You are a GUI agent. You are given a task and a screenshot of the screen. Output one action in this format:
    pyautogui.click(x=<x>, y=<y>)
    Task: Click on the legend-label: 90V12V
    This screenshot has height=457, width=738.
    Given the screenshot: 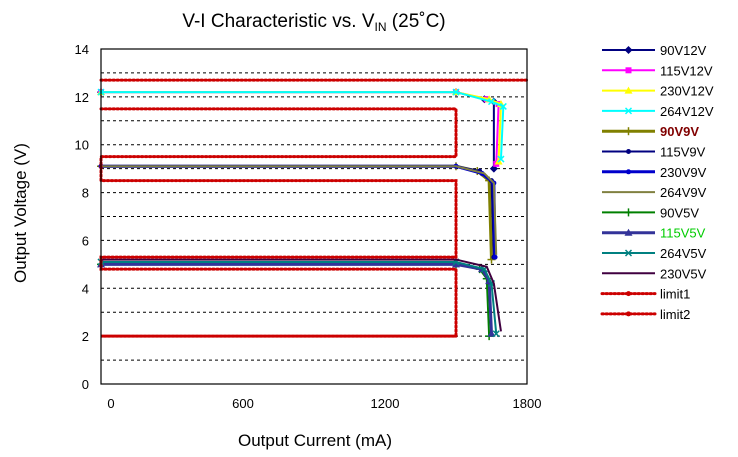 What is the action you would take?
    pyautogui.click(x=683, y=50)
    